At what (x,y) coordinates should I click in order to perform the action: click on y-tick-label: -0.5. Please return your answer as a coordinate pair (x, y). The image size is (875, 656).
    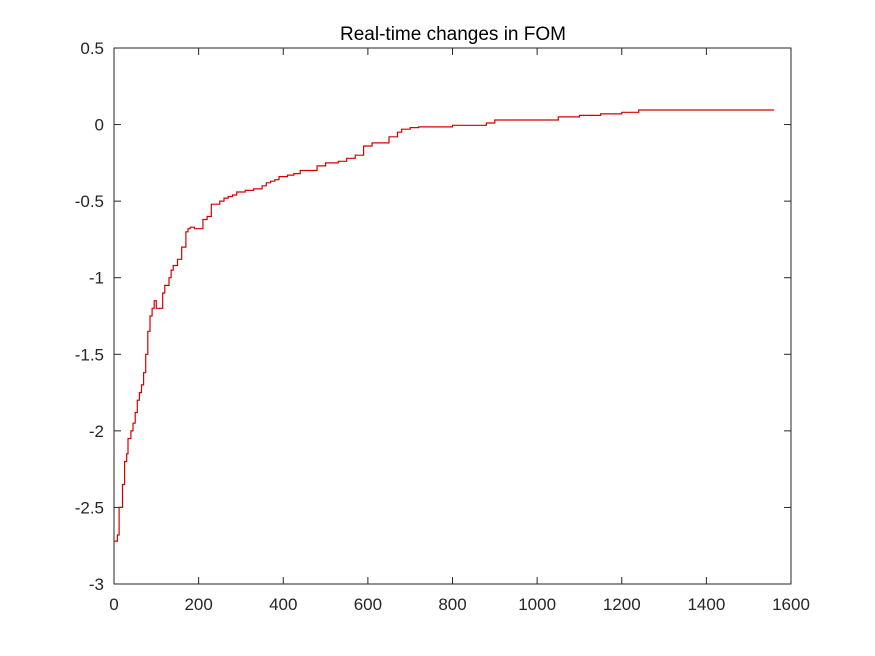
    Looking at the image, I should click on (89, 201).